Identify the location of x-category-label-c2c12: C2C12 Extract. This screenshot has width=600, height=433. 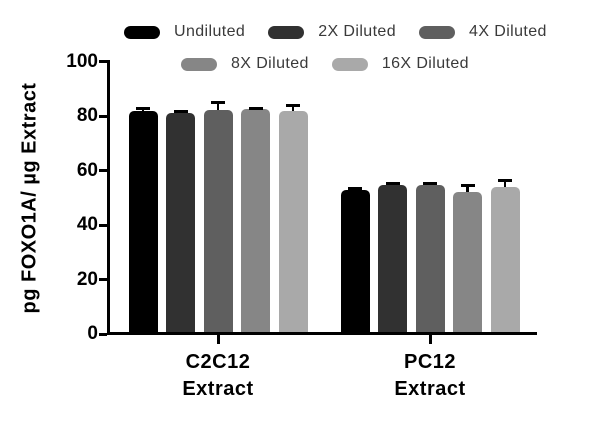
(218, 376).